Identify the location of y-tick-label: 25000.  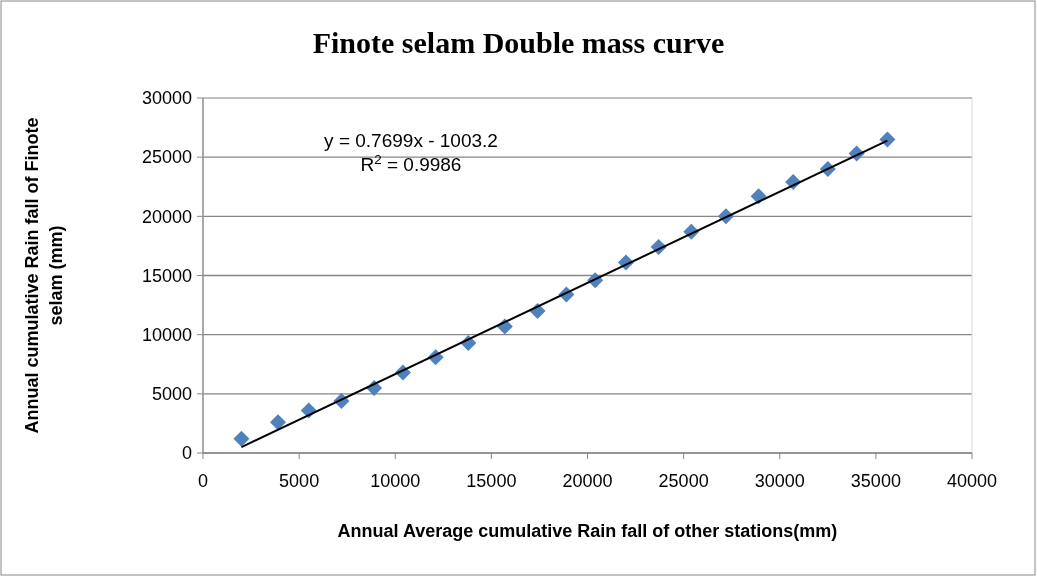
(166, 157).